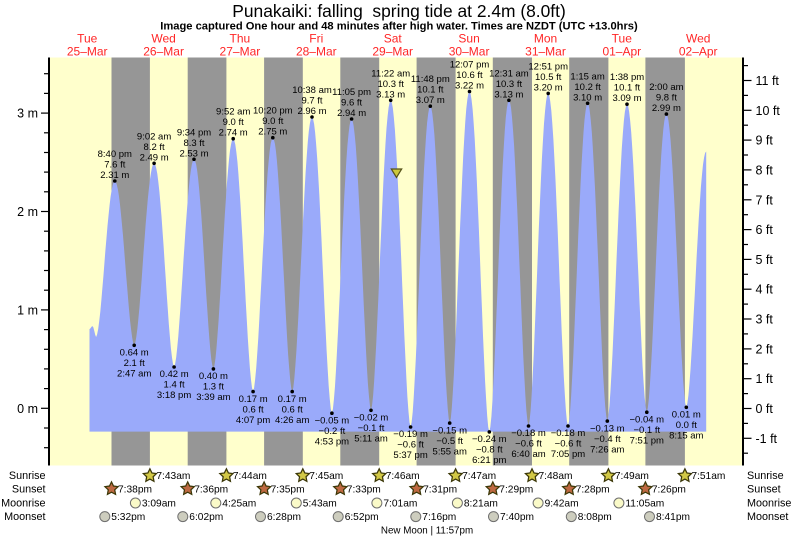  Describe the element at coordinates (627, 77) in the screenshot. I see `svg-text: 1:38 pm` at that location.